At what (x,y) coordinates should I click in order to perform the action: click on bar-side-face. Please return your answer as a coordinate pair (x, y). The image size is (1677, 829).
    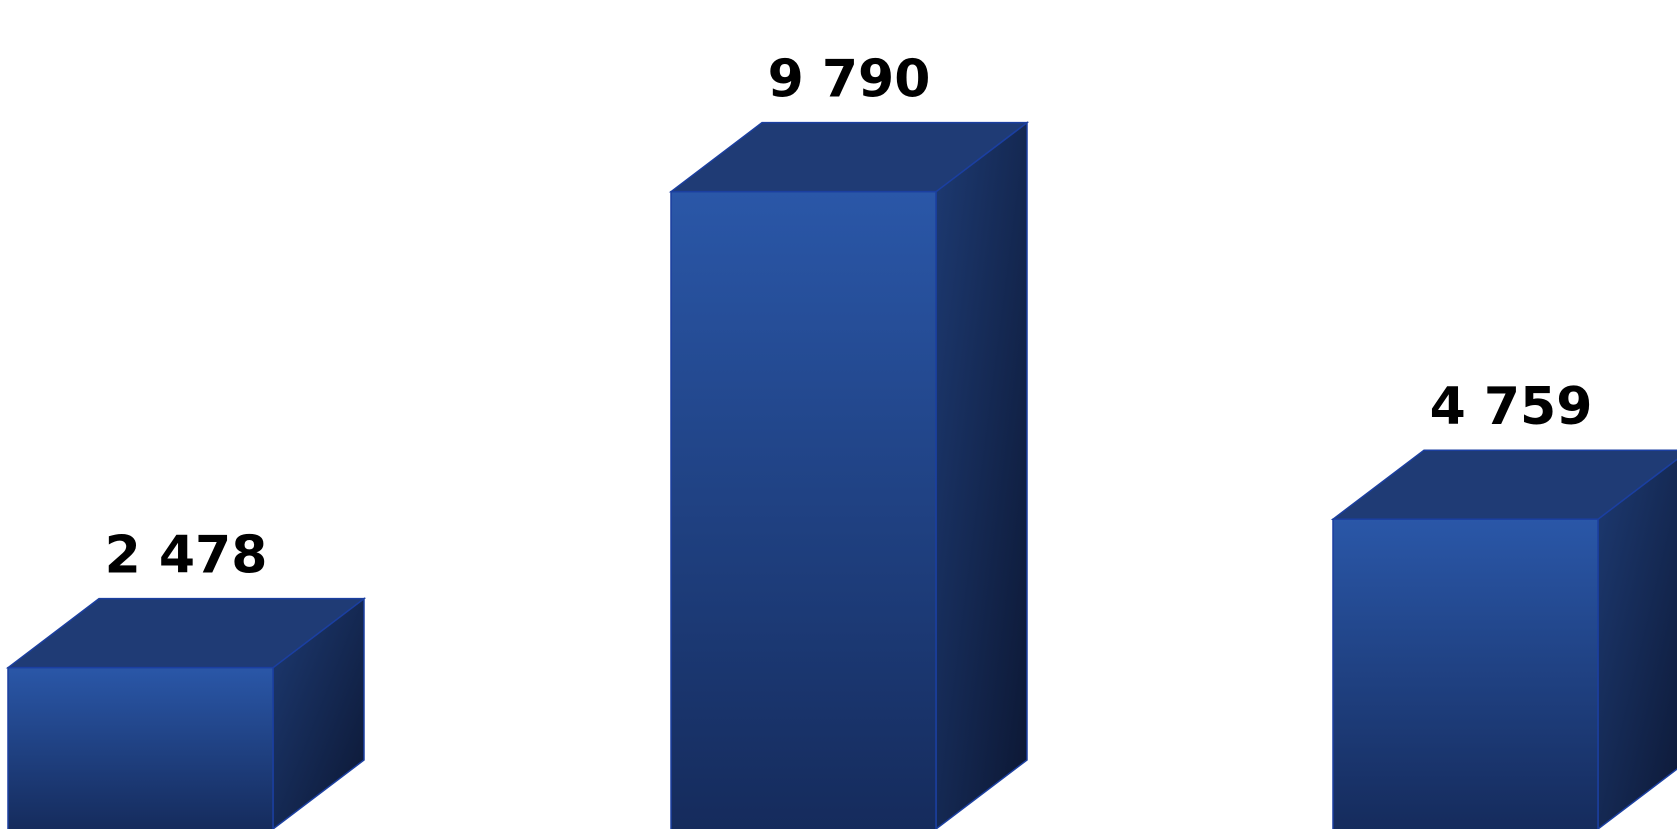
    Looking at the image, I should click on (981, 475).